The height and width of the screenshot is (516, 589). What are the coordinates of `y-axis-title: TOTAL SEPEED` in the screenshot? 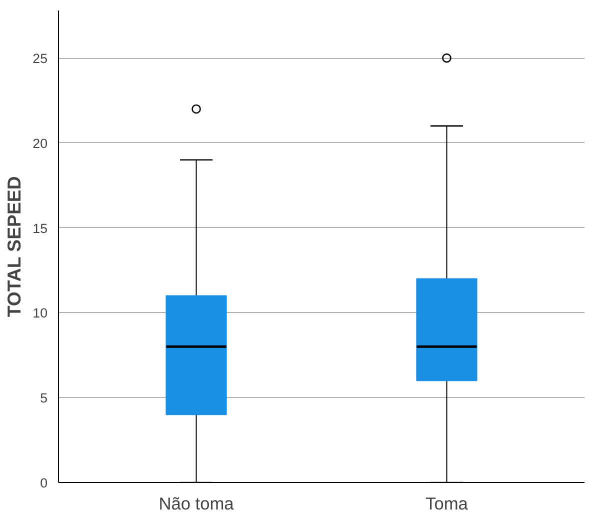 It's located at (14, 247).